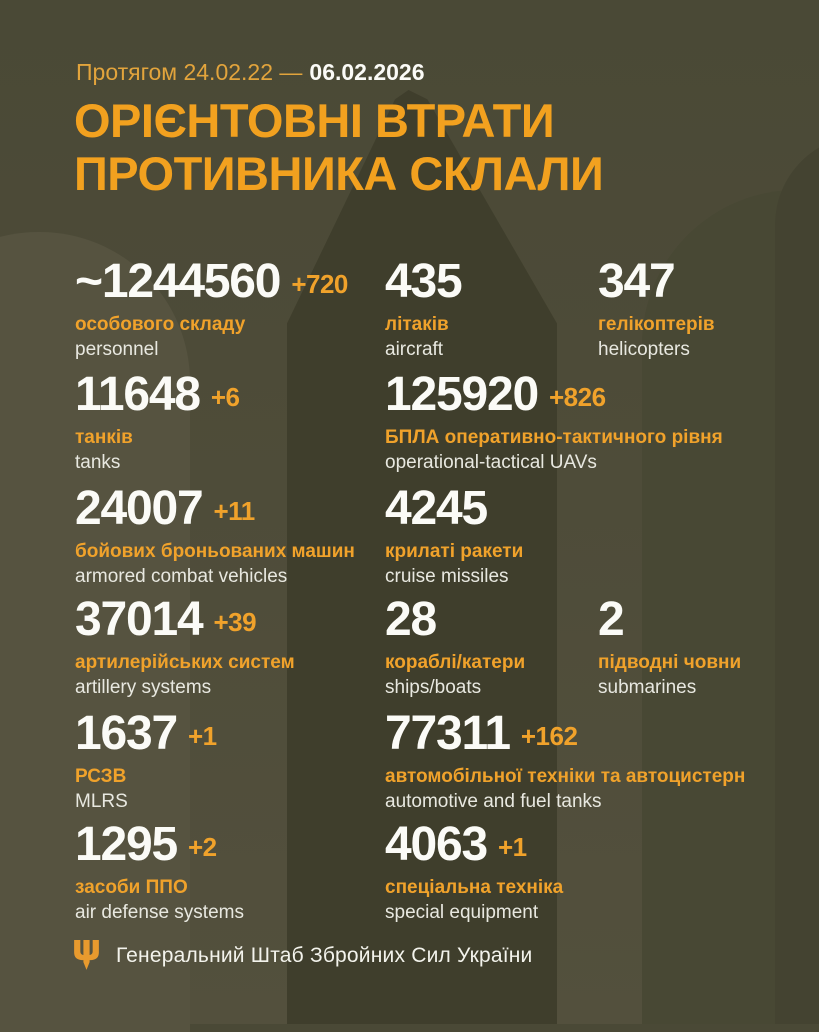 This screenshot has height=1032, width=819. I want to click on stat-delta: +720, so click(319, 284).